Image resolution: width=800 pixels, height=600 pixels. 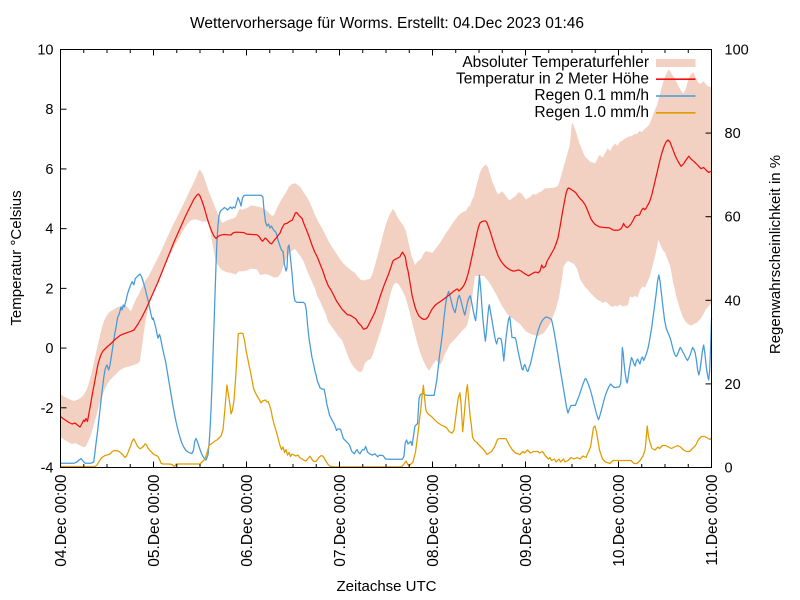 I want to click on svg-text: 06.Dec 00:00, so click(x=247, y=520).